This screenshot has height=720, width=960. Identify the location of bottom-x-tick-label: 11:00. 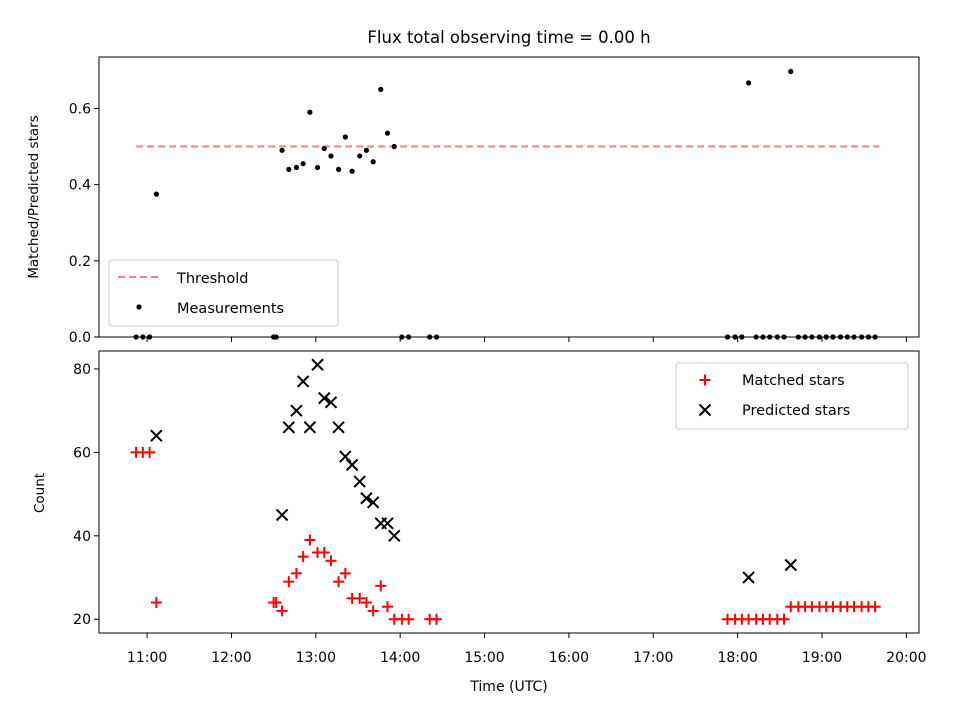
(147, 658).